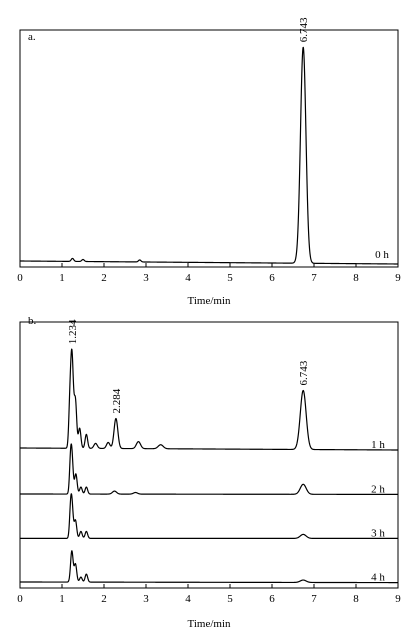 This screenshot has width=414, height=633. What do you see at coordinates (73, 331) in the screenshot?
I see `peak-label: 1.234` at bounding box center [73, 331].